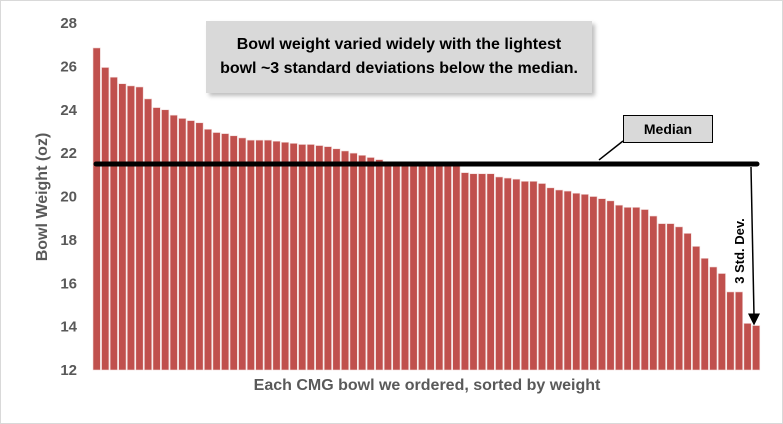 The image size is (783, 424). I want to click on std-dev-label: 3 Std. Dev., so click(739, 251).